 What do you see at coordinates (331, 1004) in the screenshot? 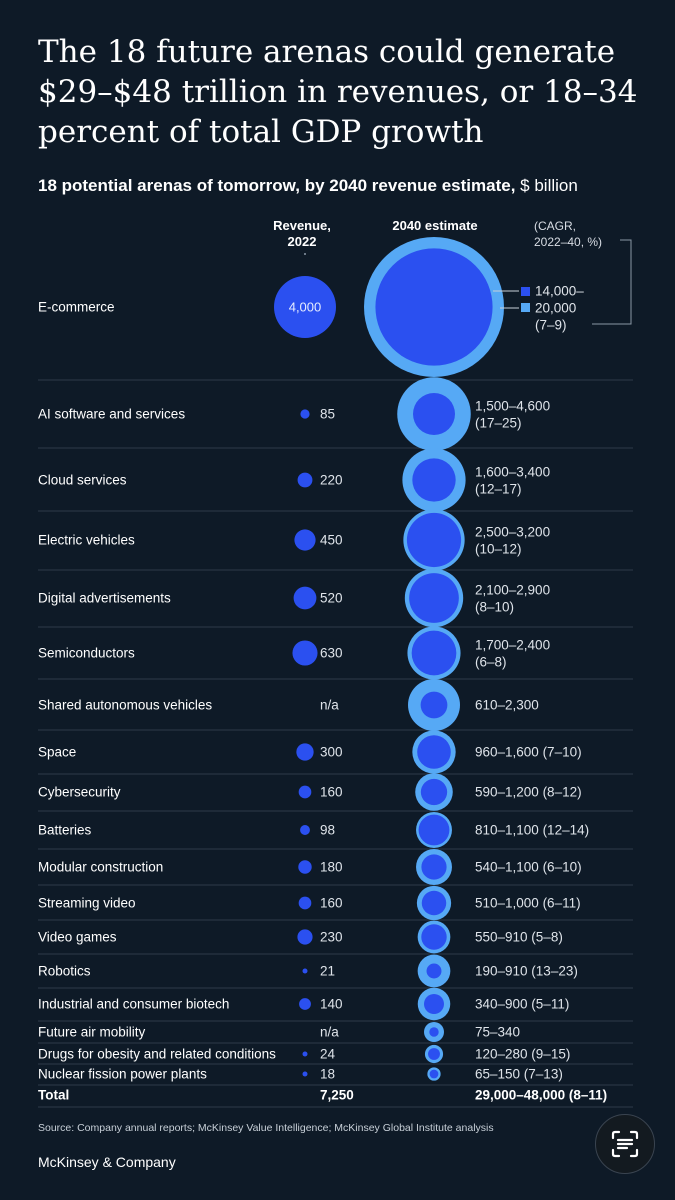
I see `revenue-2022-value: 140` at bounding box center [331, 1004].